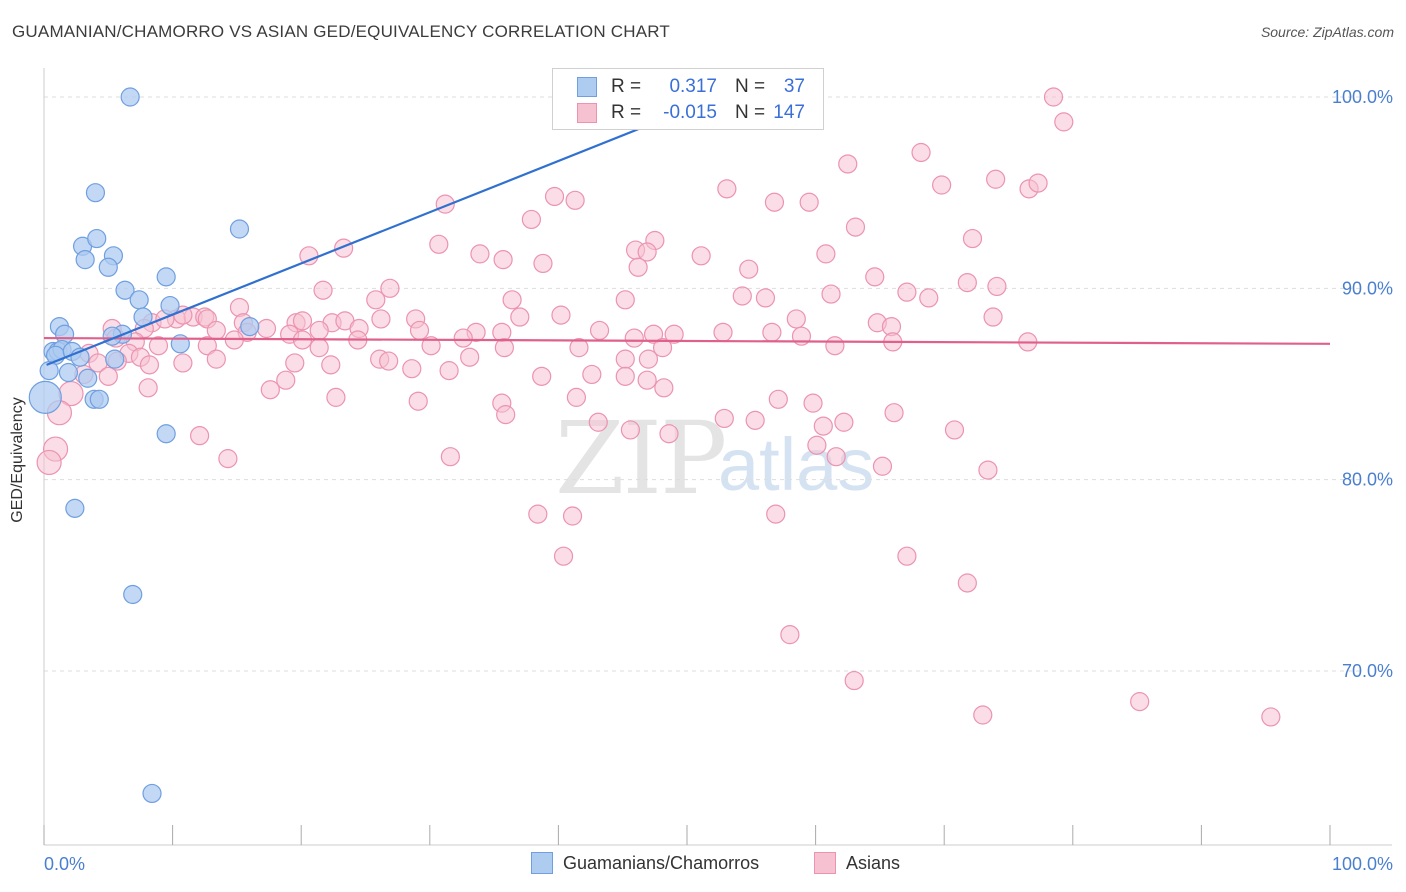 This screenshot has width=1406, height=892. Describe the element at coordinates (794, 86) in the screenshot. I see `n-value: 37` at that location.